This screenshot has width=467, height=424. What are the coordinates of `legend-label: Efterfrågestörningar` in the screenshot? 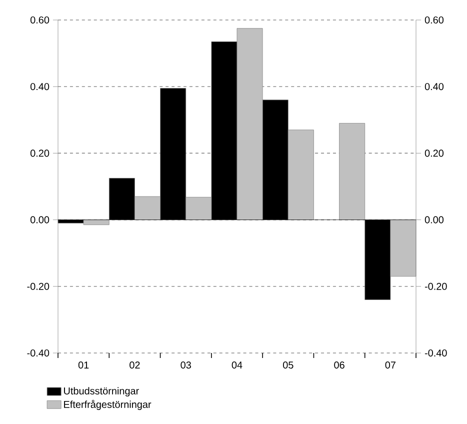 It's located at (108, 405).